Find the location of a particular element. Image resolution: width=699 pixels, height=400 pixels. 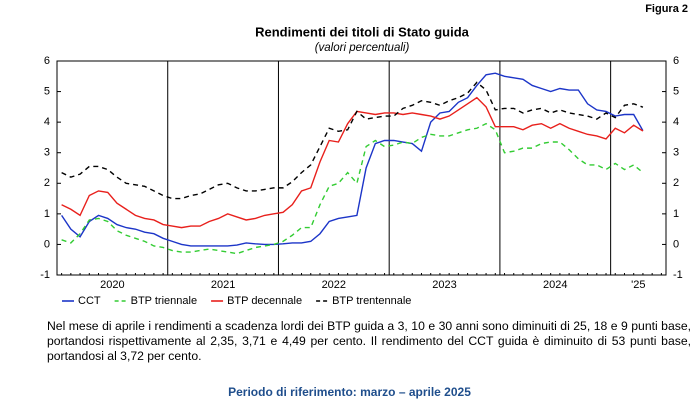

x-tick-label: 2020 is located at coordinates (112, 285).